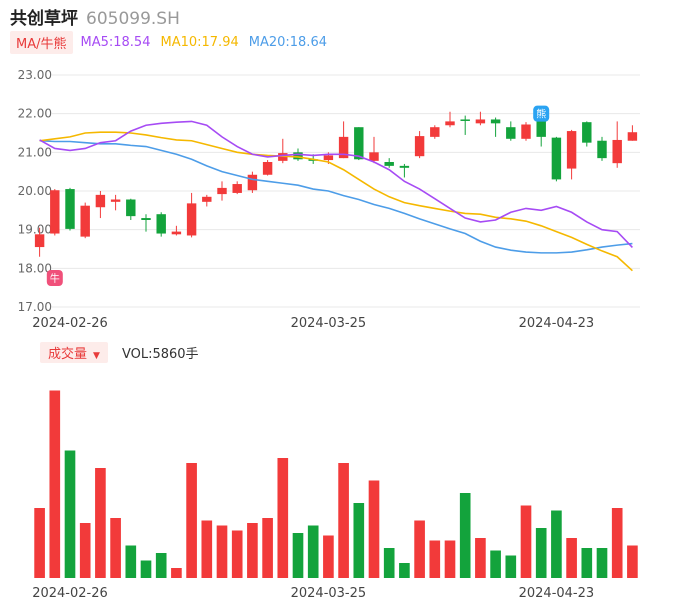 The width and height of the screenshot is (686, 606). I want to click on x-tick-label: 2024-04-23, so click(557, 593).